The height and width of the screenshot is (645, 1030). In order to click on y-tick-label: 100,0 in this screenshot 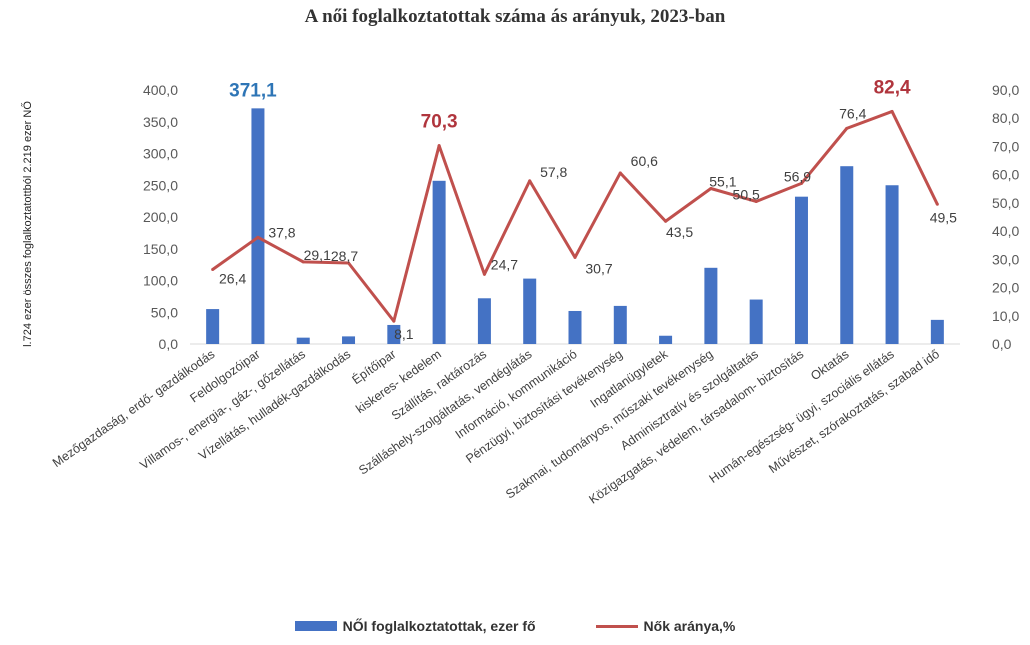, I will do `click(160, 281)`.